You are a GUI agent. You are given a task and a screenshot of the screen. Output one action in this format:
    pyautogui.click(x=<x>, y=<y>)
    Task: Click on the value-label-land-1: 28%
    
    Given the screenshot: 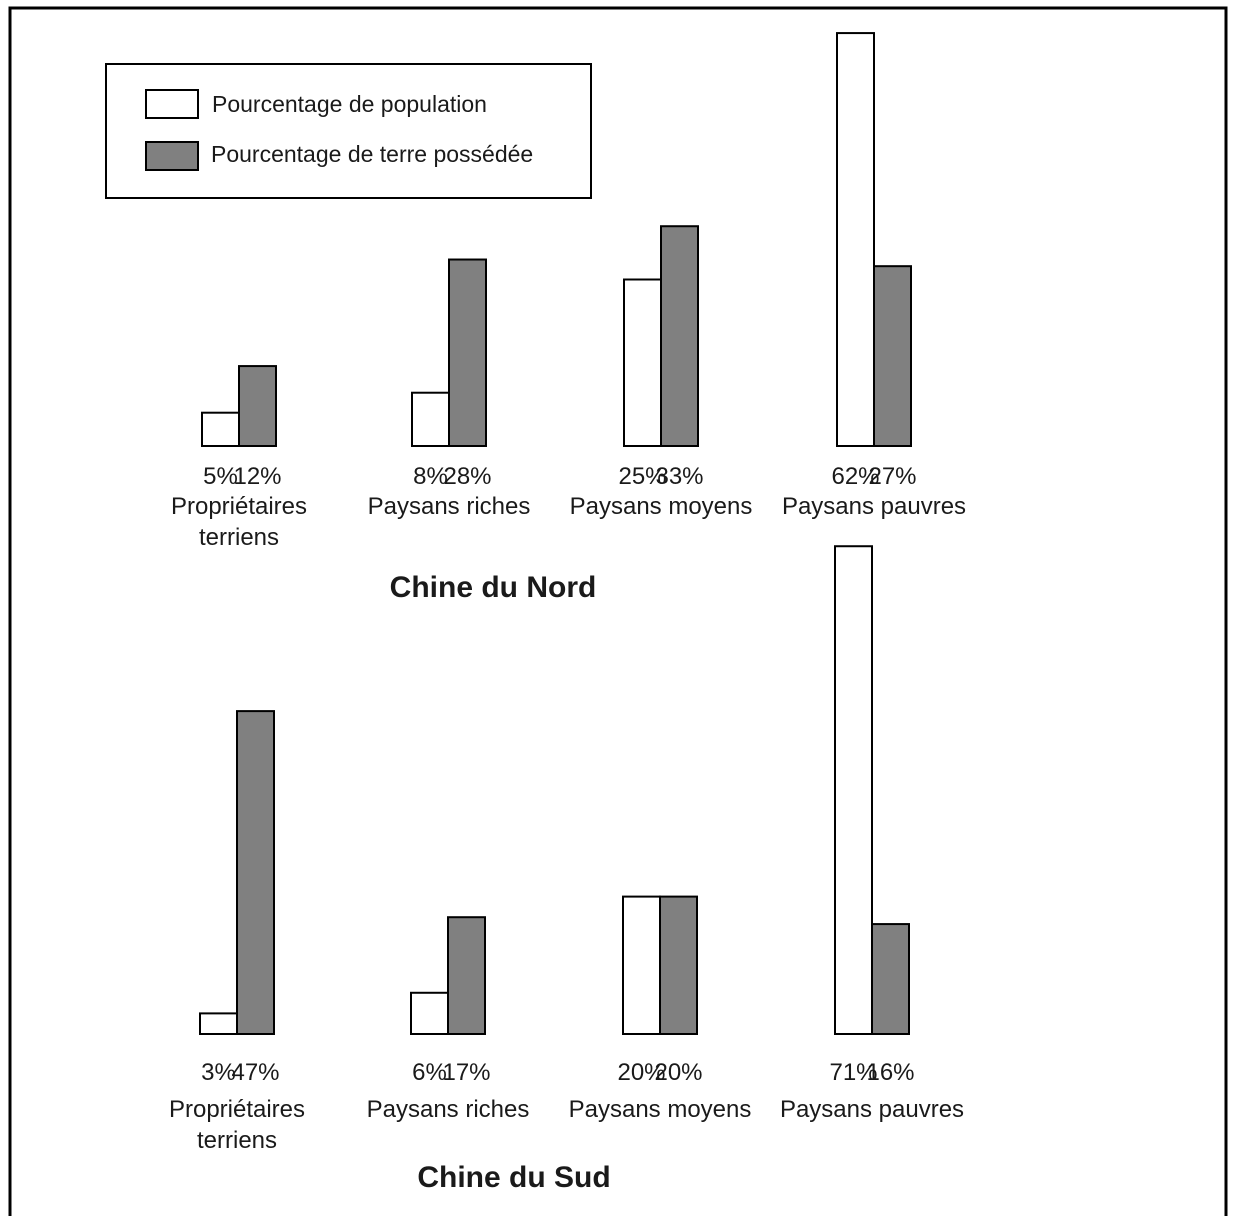 What is the action you would take?
    pyautogui.click(x=467, y=476)
    